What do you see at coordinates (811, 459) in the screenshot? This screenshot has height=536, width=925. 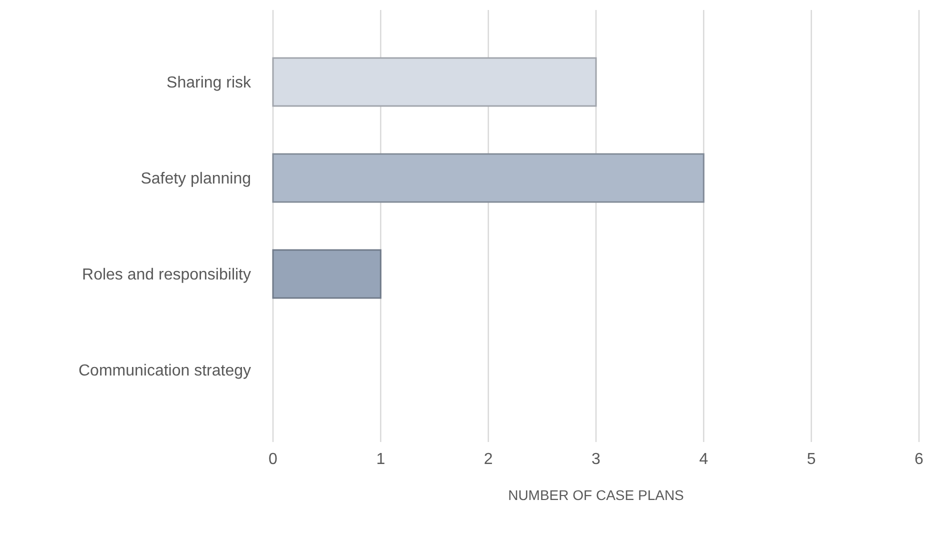 I see `x-tick-label: 5` at bounding box center [811, 459].